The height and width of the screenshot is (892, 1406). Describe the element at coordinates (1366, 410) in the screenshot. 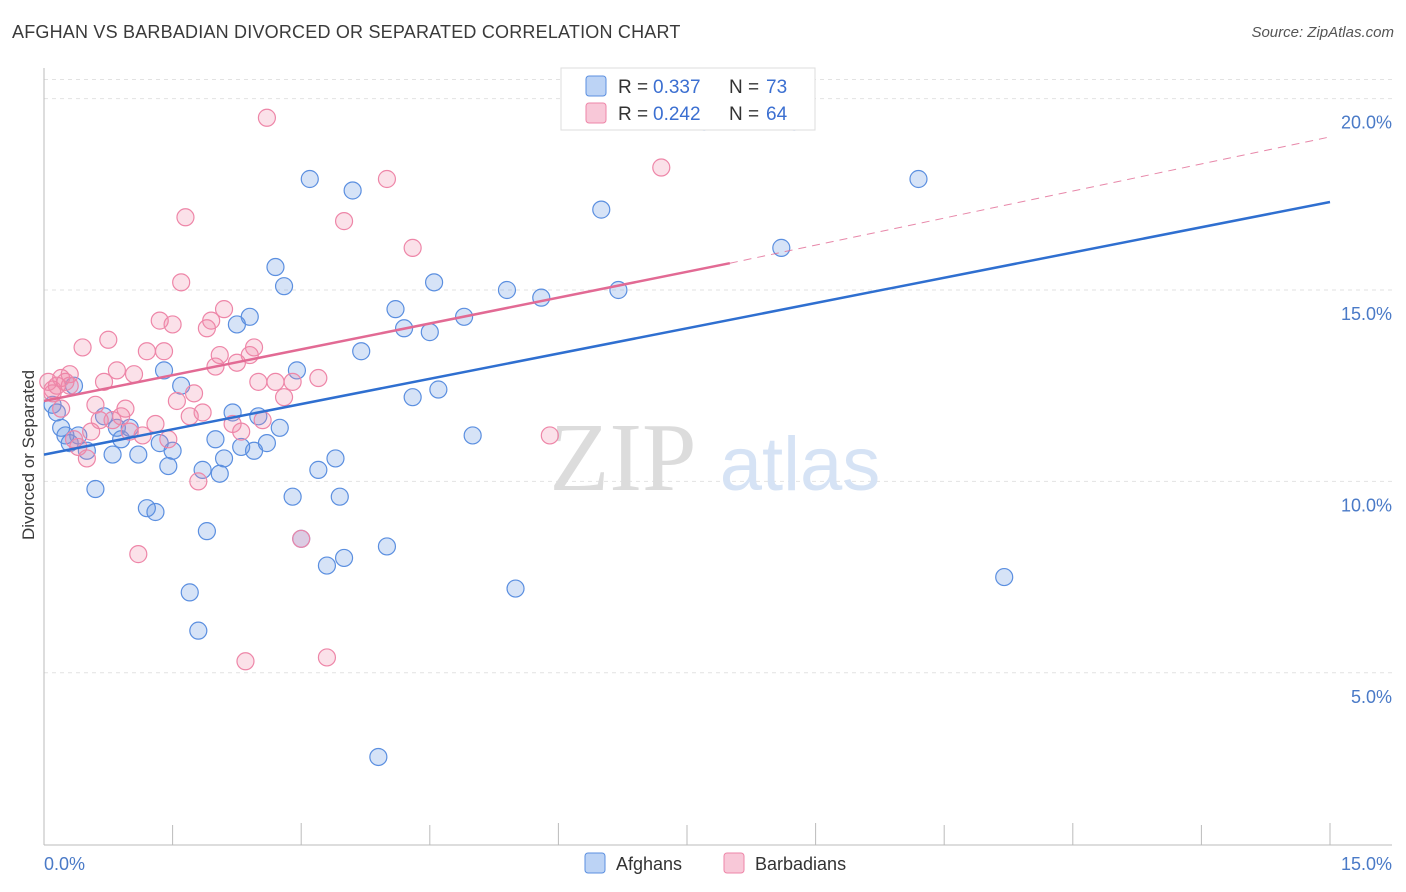

I see `y-tick-labels: 5.0% 10.0% 15.0% 20.0%` at that location.